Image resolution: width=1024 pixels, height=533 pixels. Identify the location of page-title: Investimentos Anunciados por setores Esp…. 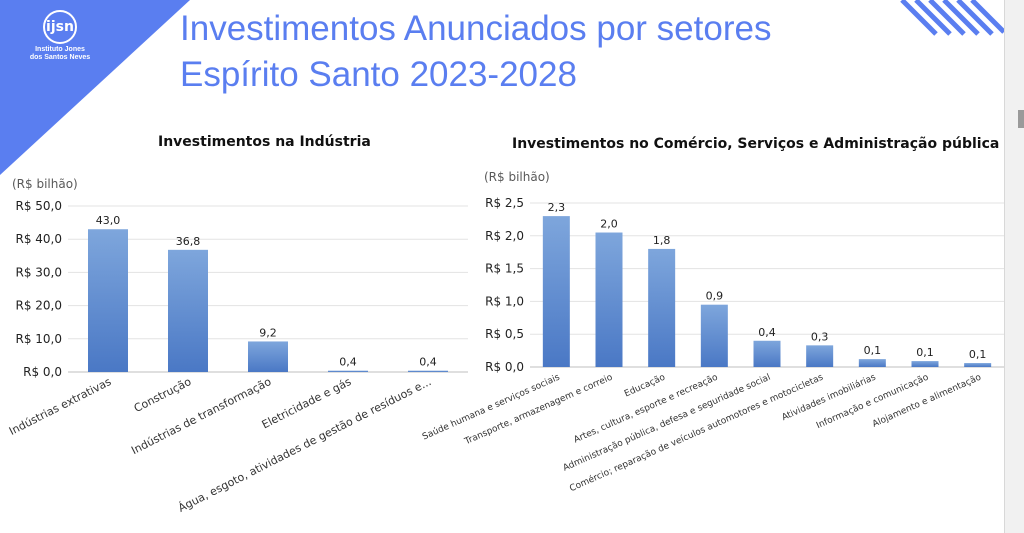
(475, 52).